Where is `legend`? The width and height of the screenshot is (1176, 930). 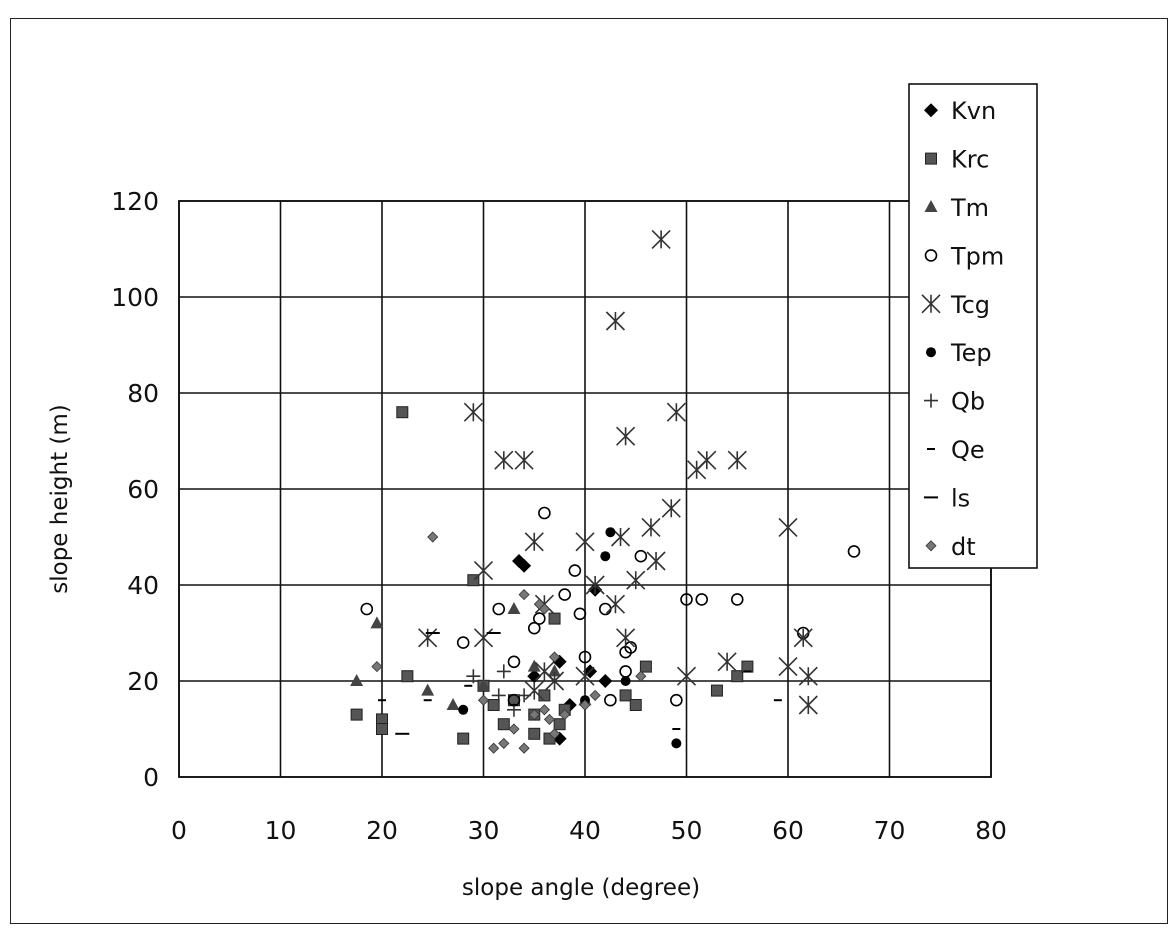
legend is located at coordinates (973, 326).